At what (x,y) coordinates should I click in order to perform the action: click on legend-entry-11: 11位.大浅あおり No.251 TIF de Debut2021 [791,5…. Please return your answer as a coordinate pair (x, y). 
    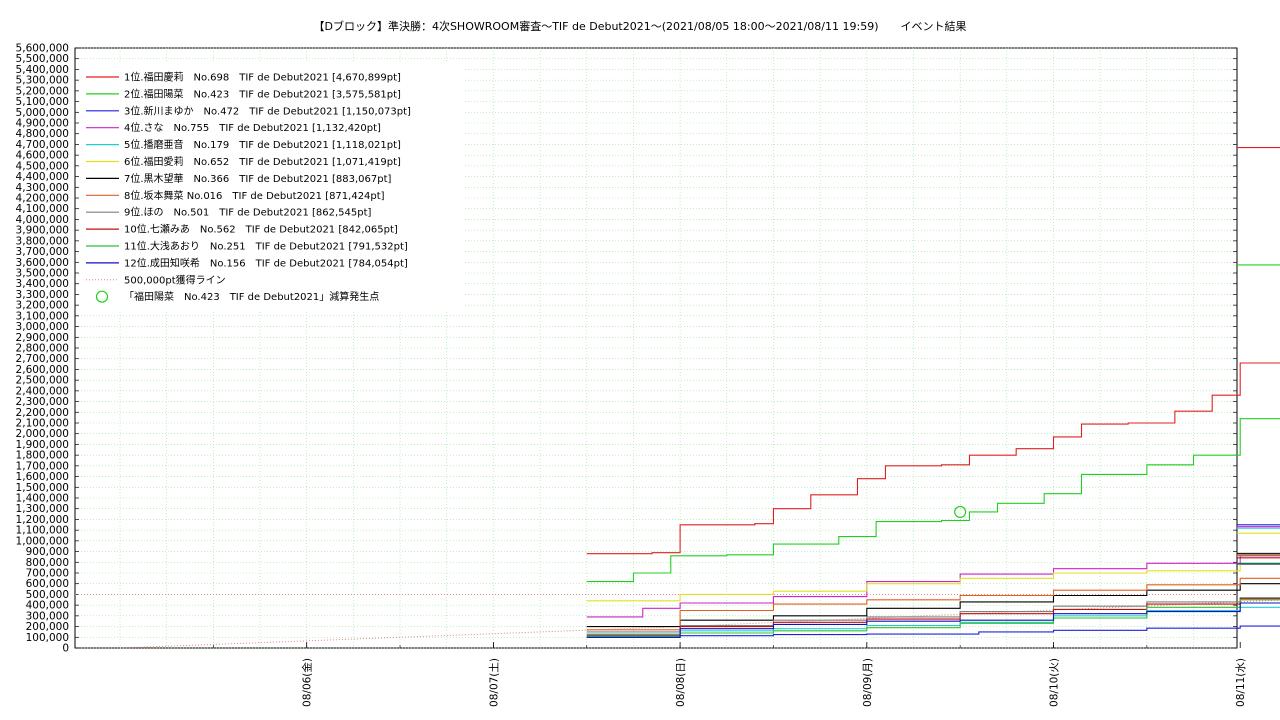
    Looking at the image, I should click on (266, 246).